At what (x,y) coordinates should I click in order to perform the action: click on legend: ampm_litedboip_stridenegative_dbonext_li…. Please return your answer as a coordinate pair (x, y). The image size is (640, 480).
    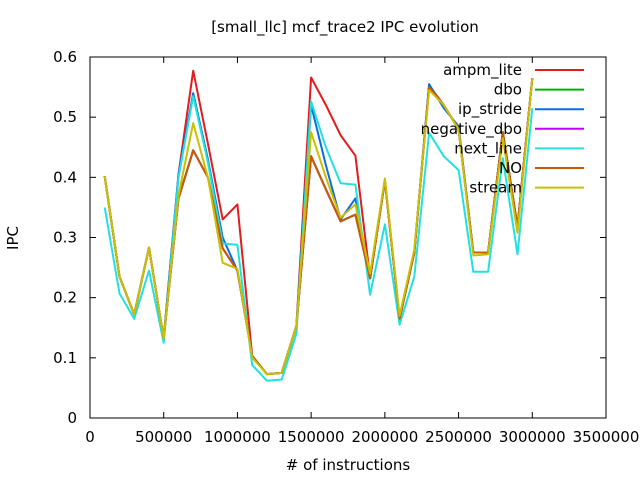
    Looking at the image, I should click on (502, 129).